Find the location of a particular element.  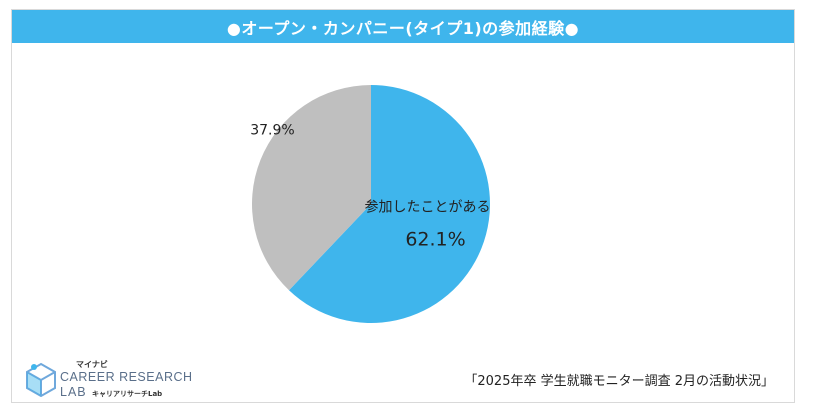

logo-main-label: CAREER RESEARCH is located at coordinates (126, 377).